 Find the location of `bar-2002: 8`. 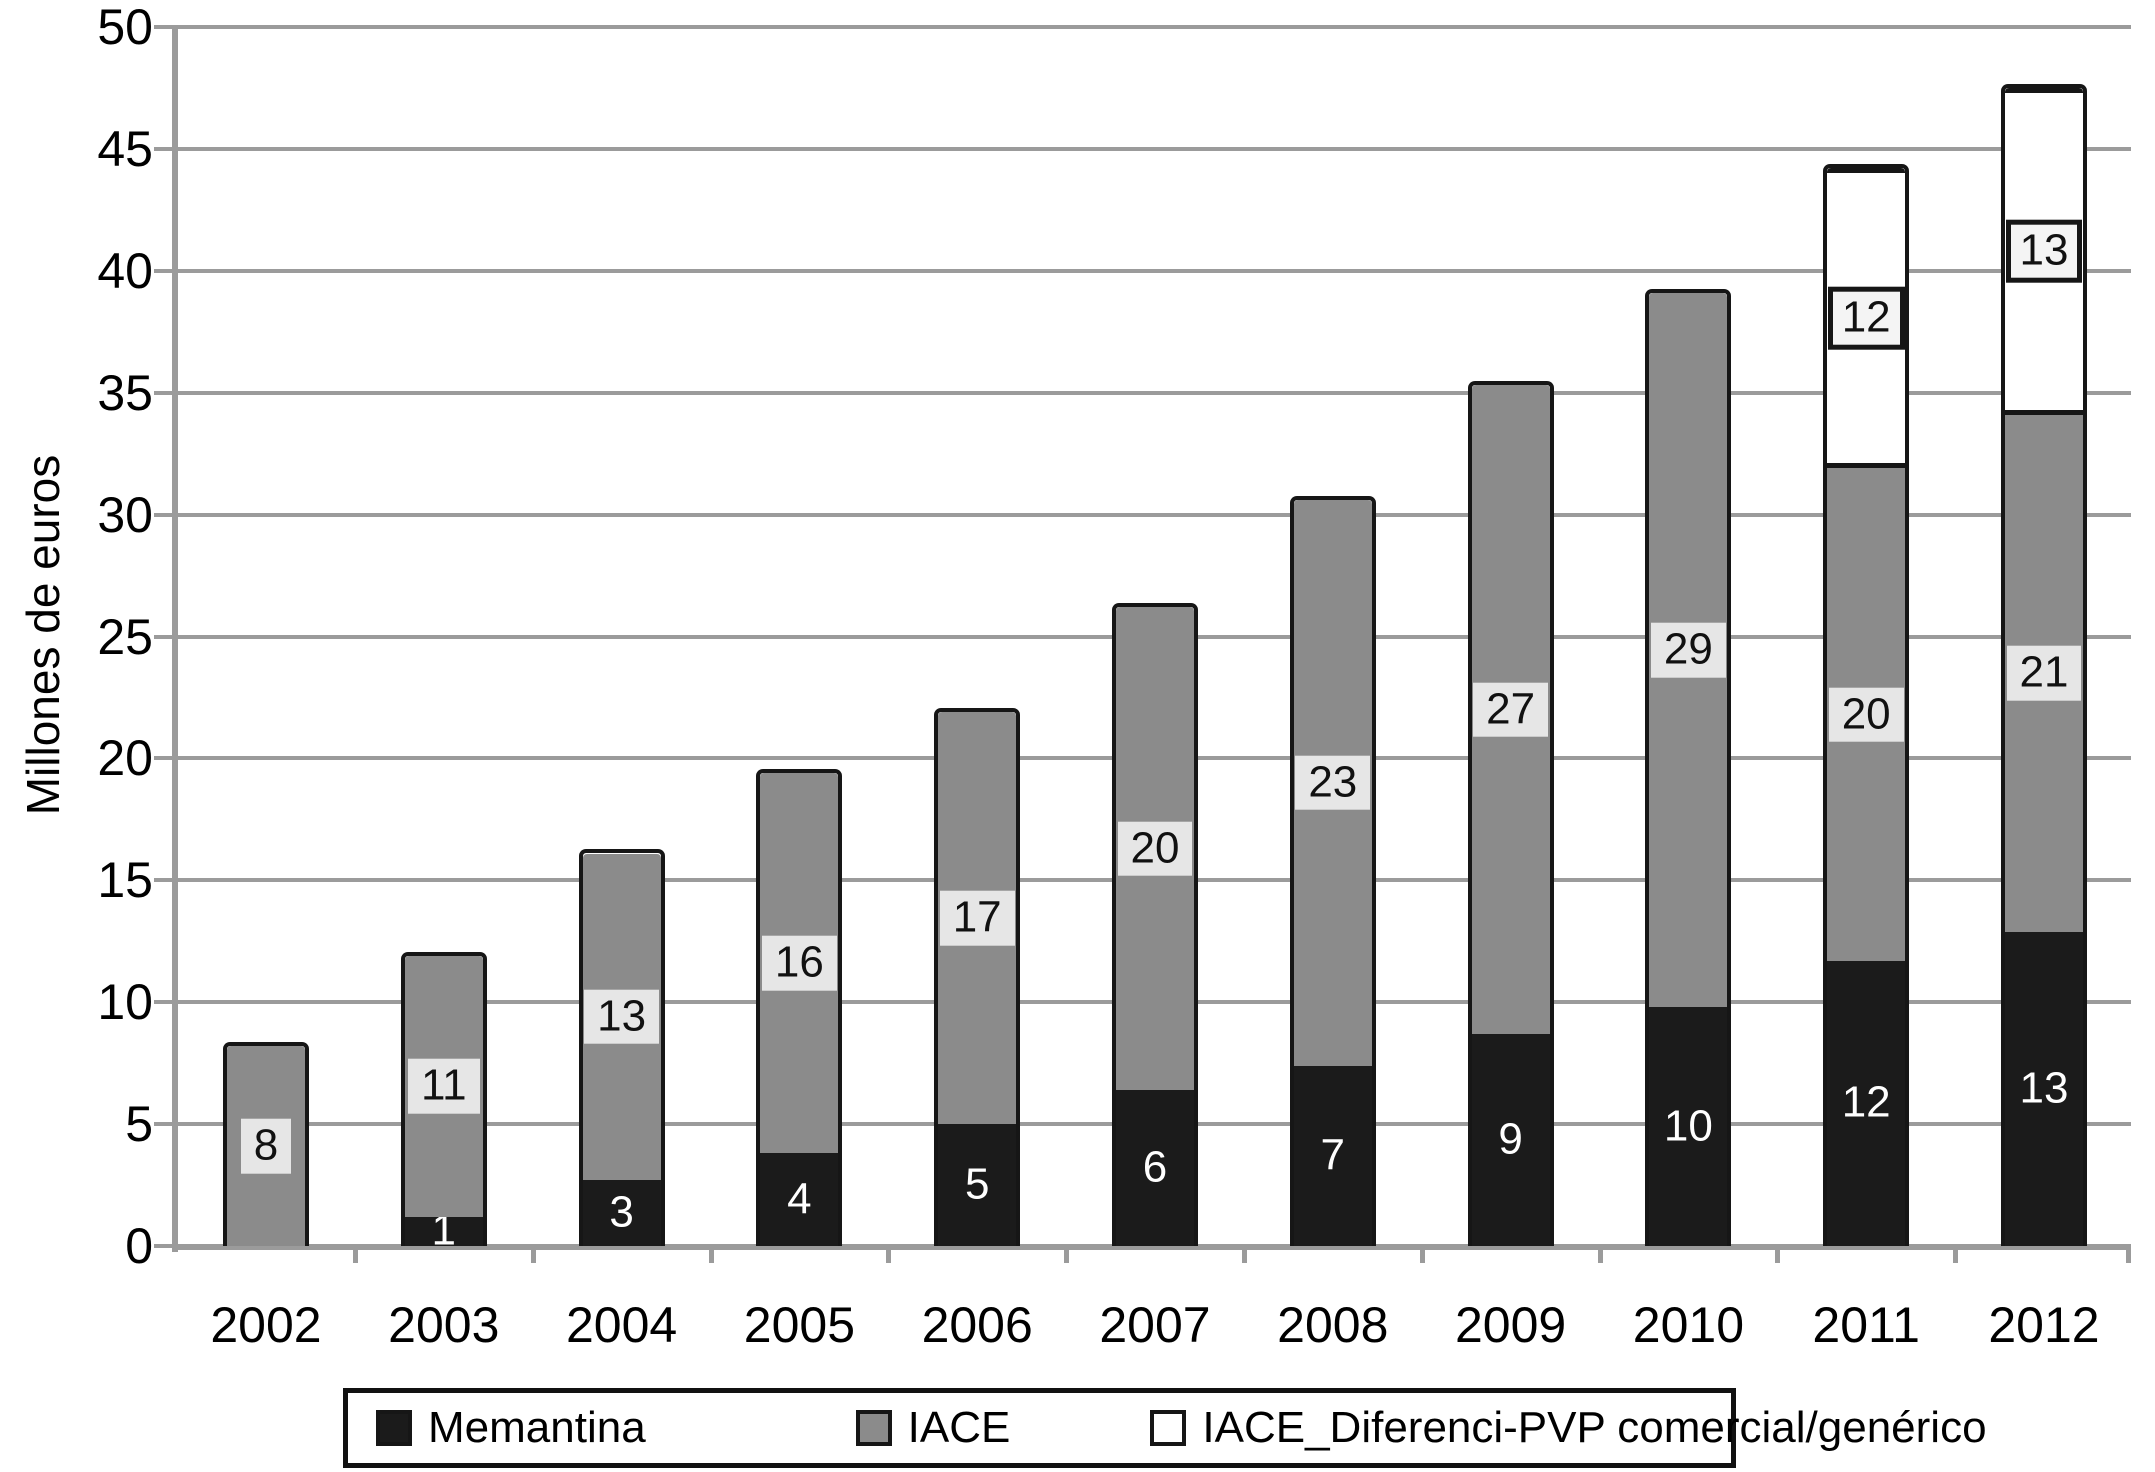

bar-2002: 8 is located at coordinates (266, 1144).